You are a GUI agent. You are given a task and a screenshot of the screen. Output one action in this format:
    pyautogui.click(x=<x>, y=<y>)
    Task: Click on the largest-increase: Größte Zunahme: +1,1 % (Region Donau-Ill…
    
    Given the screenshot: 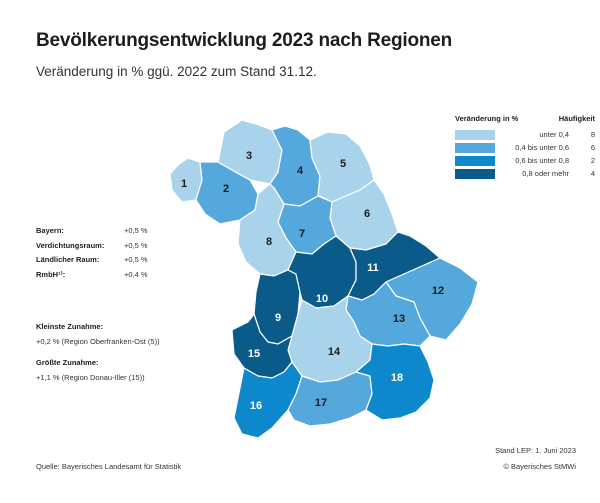 What is the action you would take?
    pyautogui.click(x=90, y=370)
    